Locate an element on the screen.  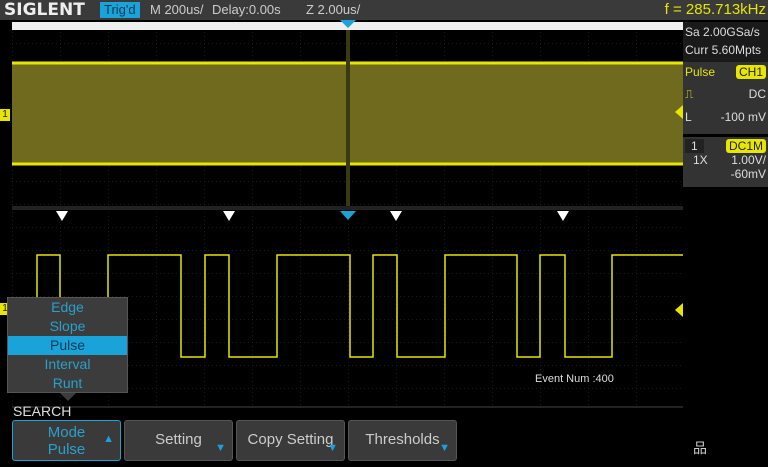
menu-item-runt: Runt is located at coordinates (67, 383).